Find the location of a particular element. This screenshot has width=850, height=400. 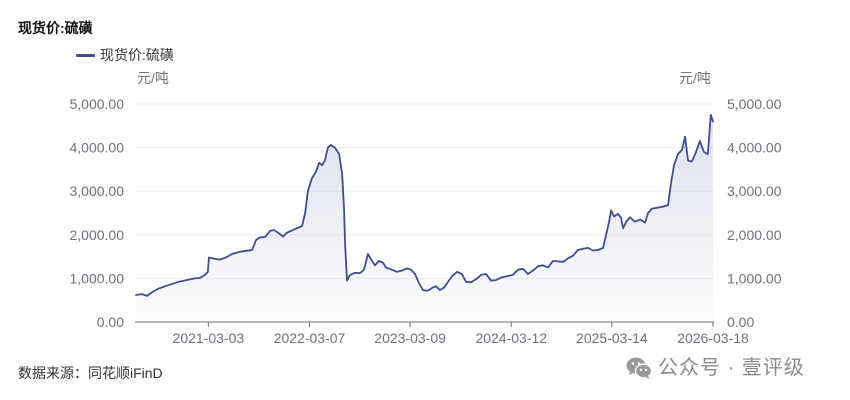

y-tick-label-right: 5,000.00 is located at coordinates (754, 104).